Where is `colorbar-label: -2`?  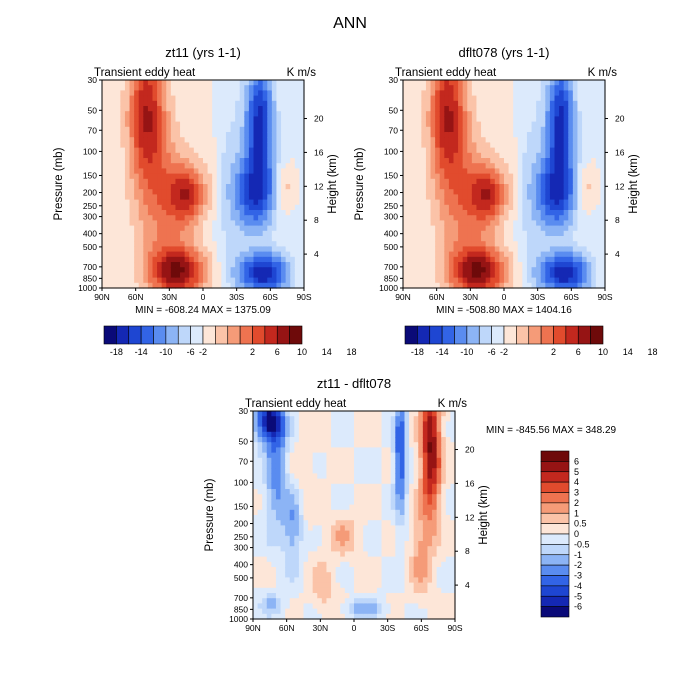 colorbar-label: -2 is located at coordinates (203, 352).